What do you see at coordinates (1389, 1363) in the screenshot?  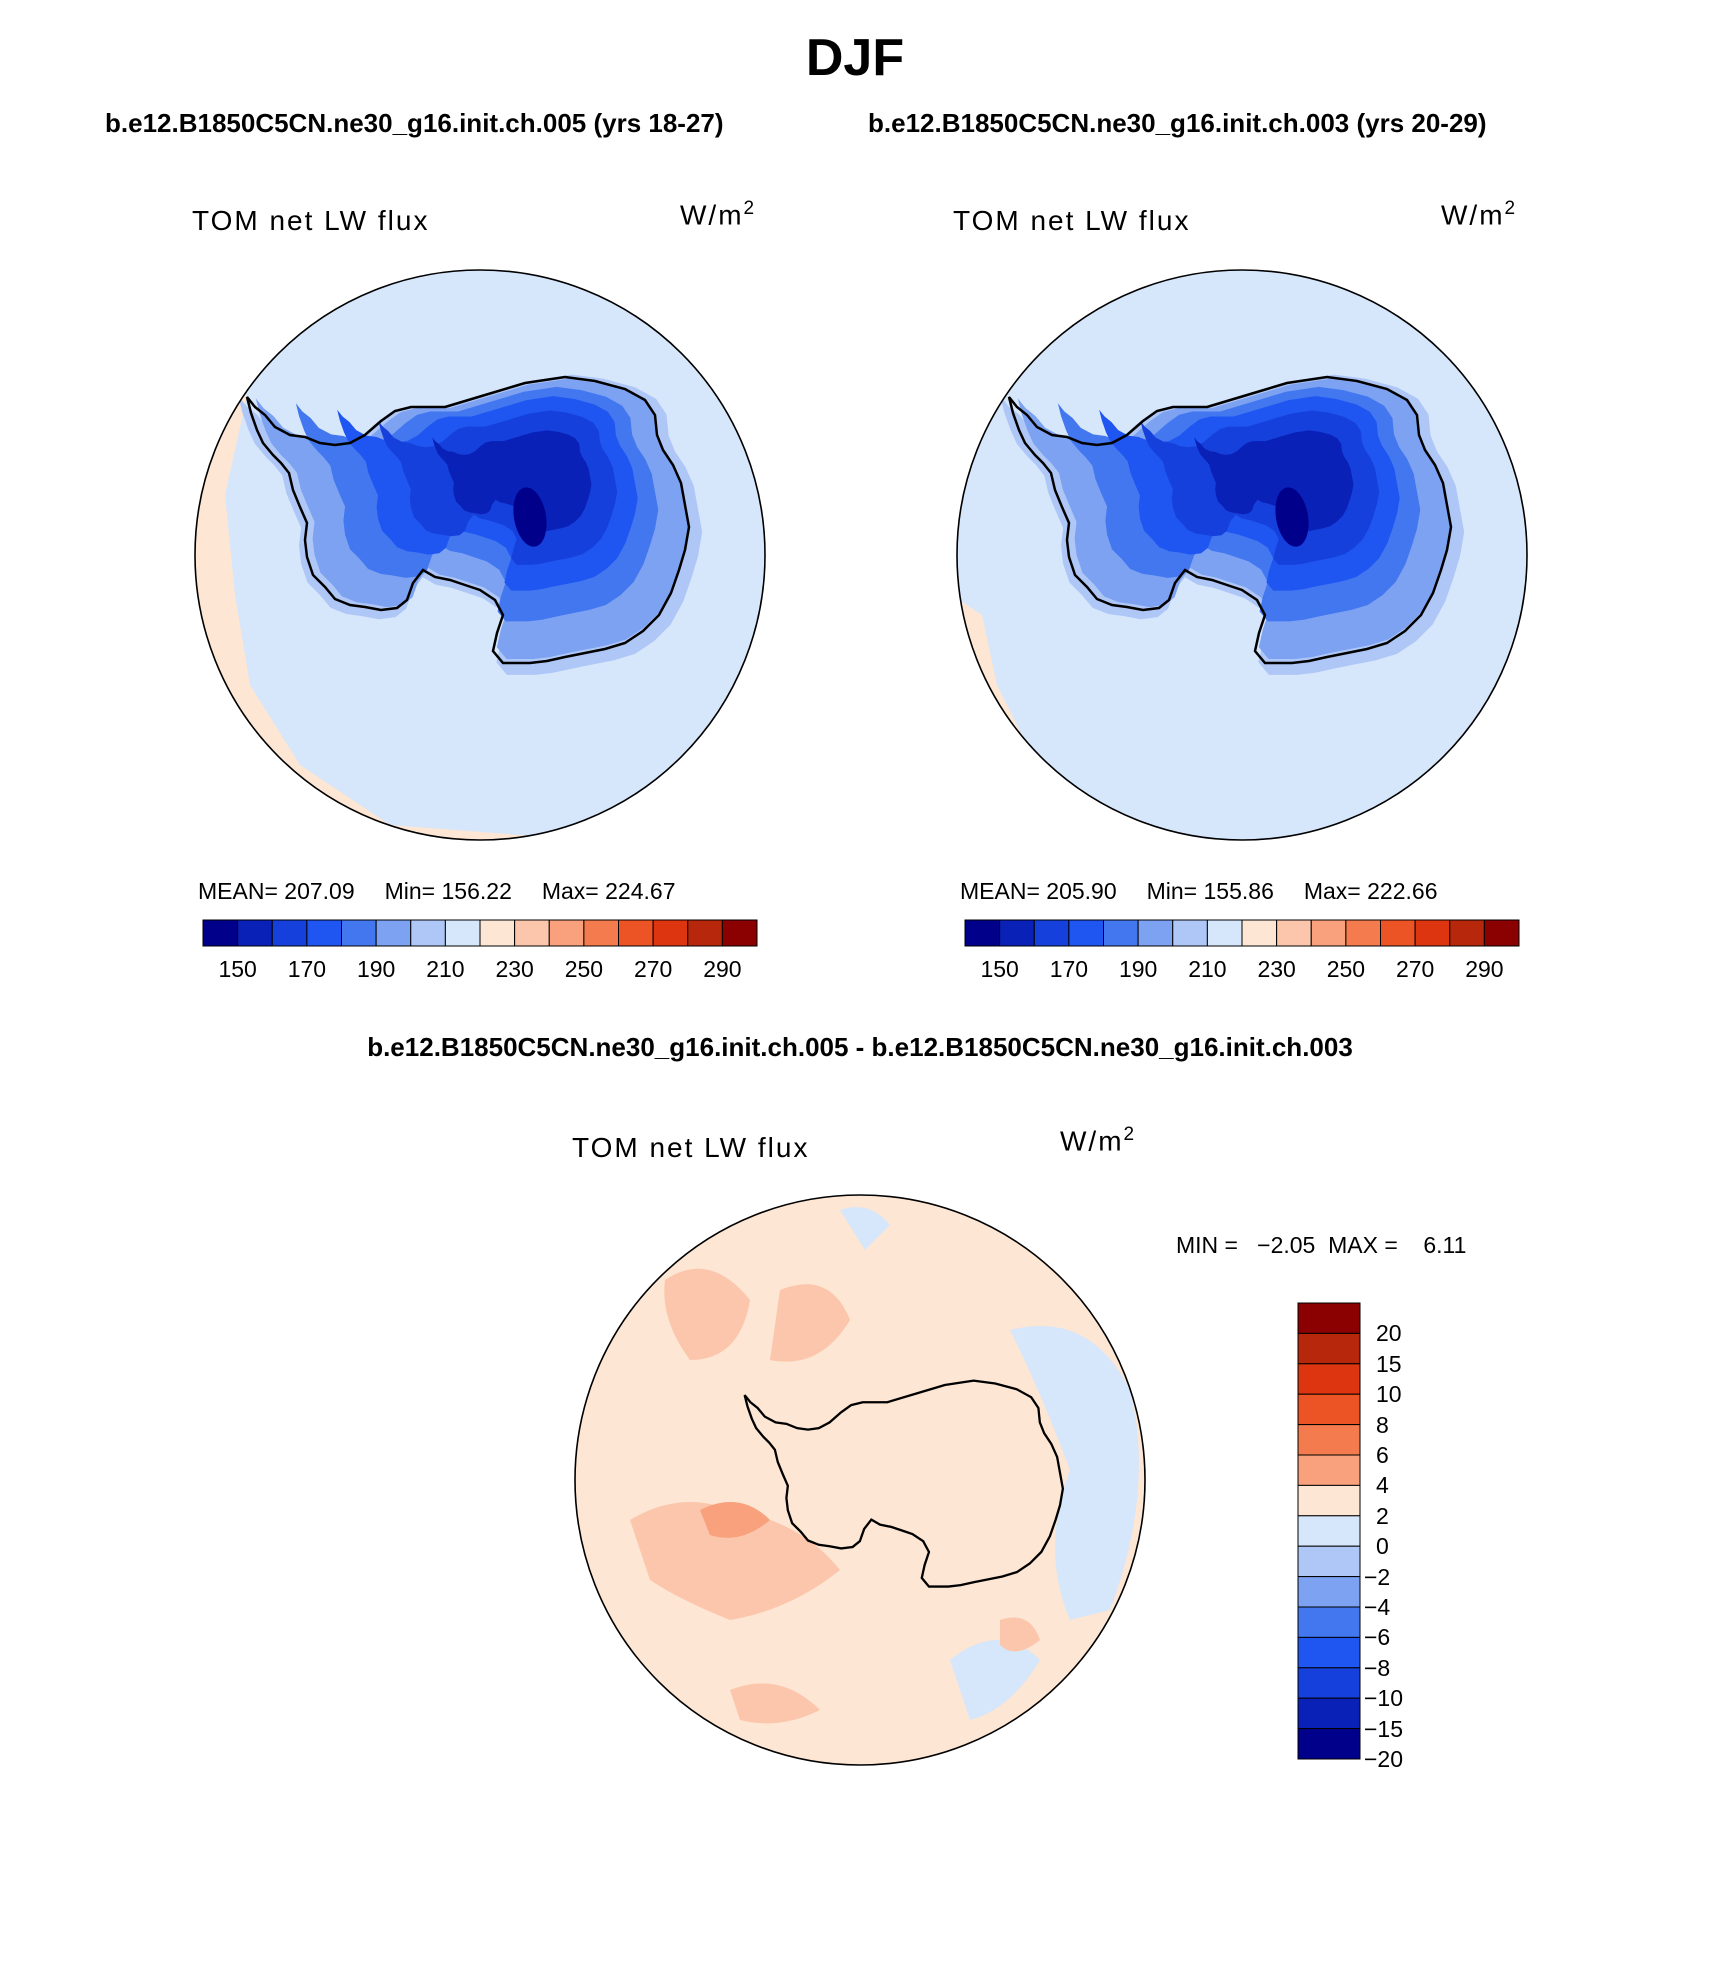 I see `colorbar-tick-label: 15` at bounding box center [1389, 1363].